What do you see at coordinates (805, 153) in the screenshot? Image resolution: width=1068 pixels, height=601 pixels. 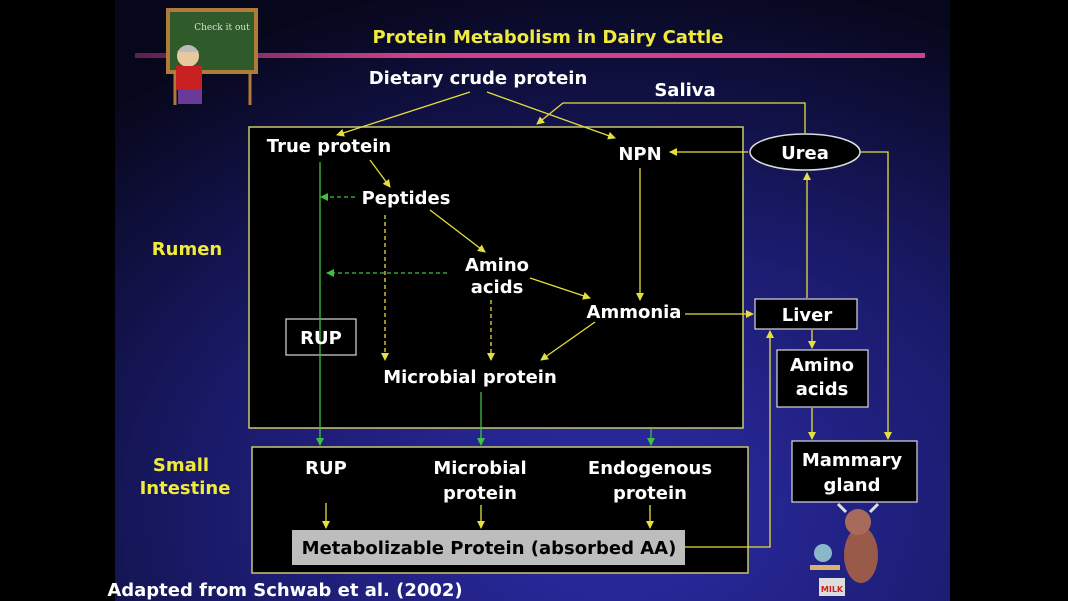 I see `label-urea: Urea` at bounding box center [805, 153].